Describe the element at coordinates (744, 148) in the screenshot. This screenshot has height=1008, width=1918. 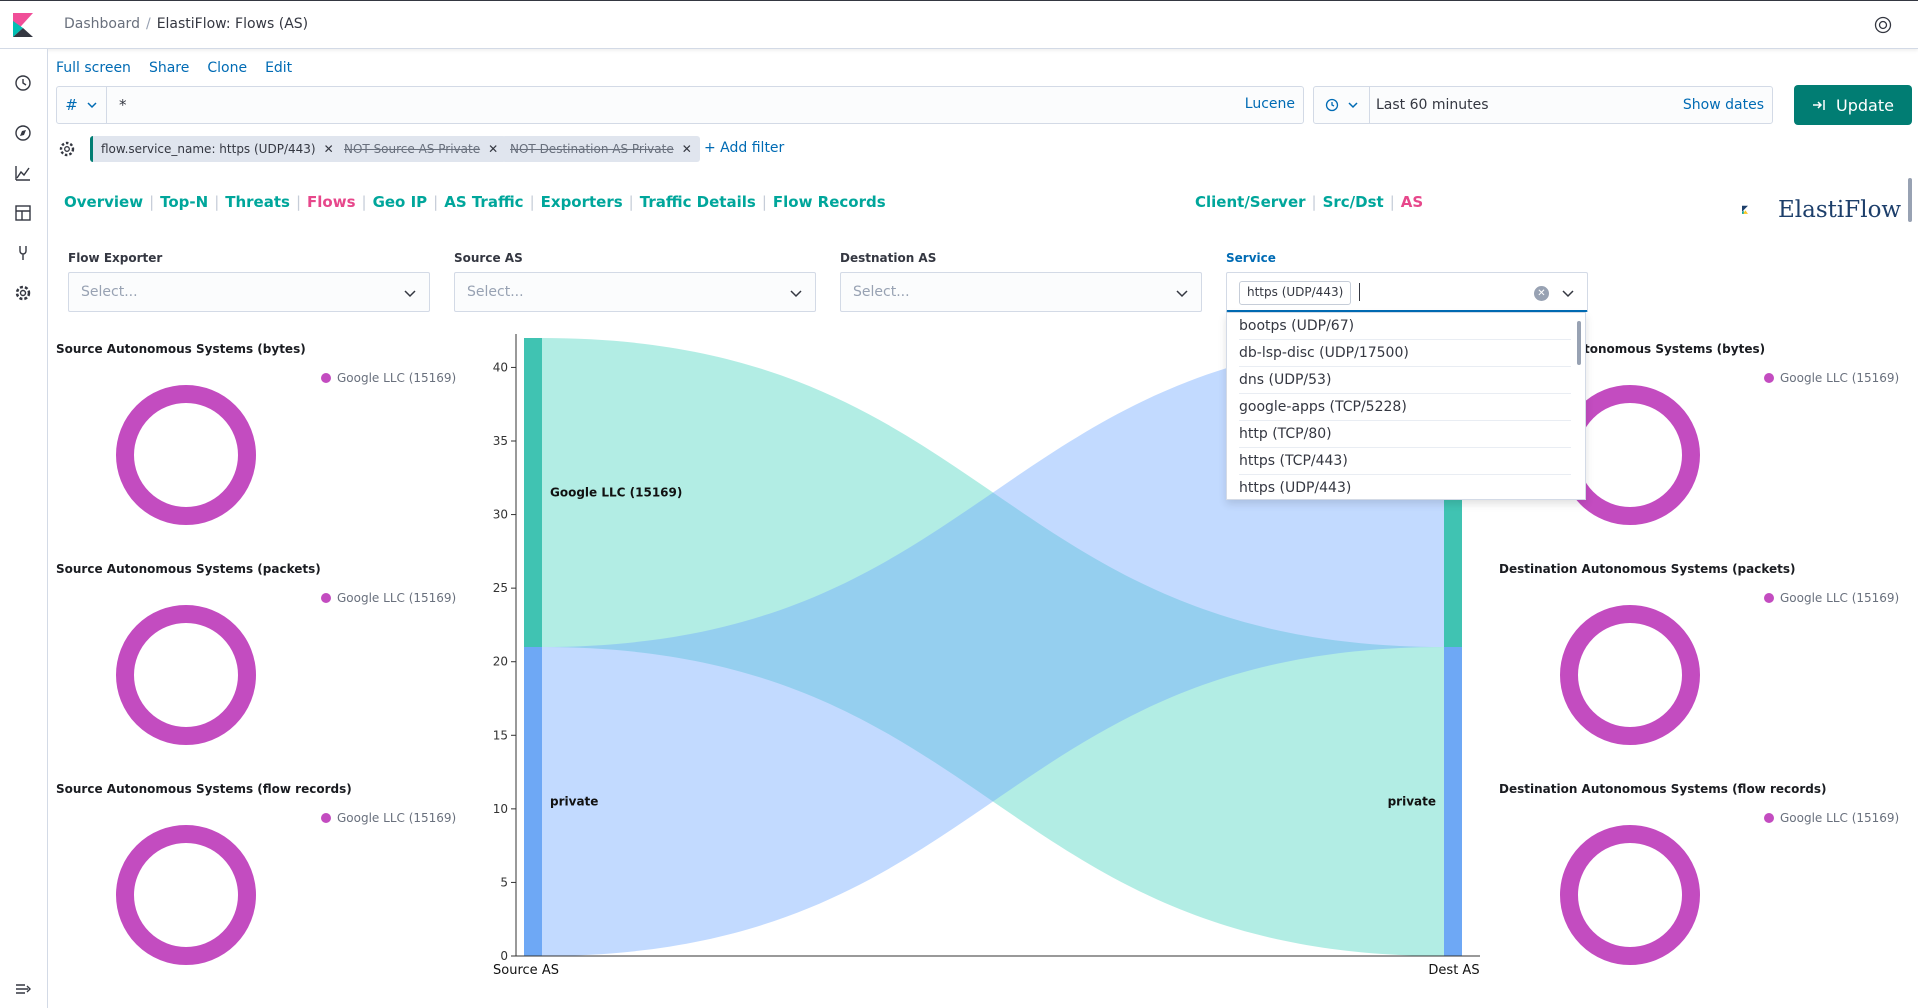
I see `add-filter-button: + Add filter` at that location.